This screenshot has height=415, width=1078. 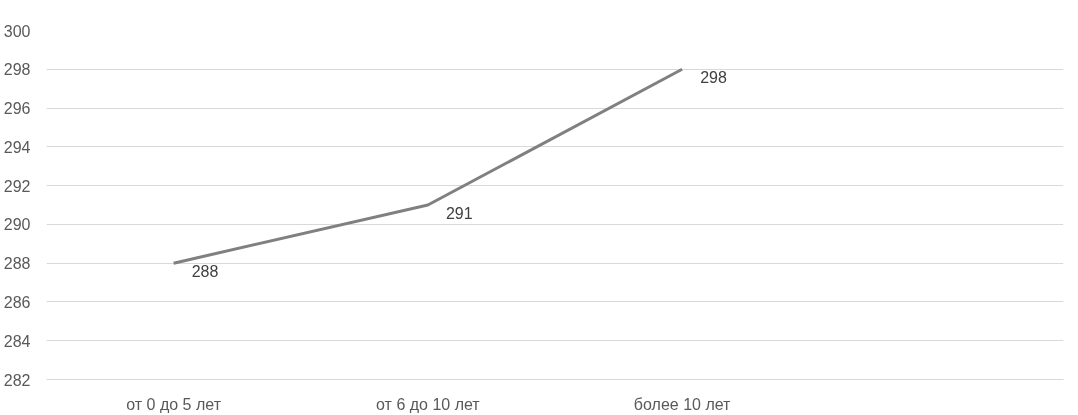 I want to click on y-tick-label: 296, so click(x=17, y=109).